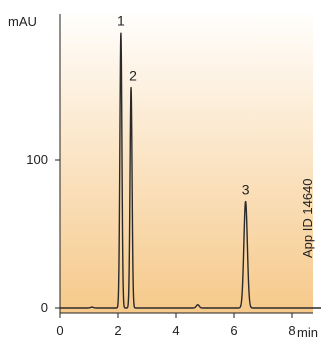  I want to click on y-axis-ticks: 0 100, so click(43, 233).